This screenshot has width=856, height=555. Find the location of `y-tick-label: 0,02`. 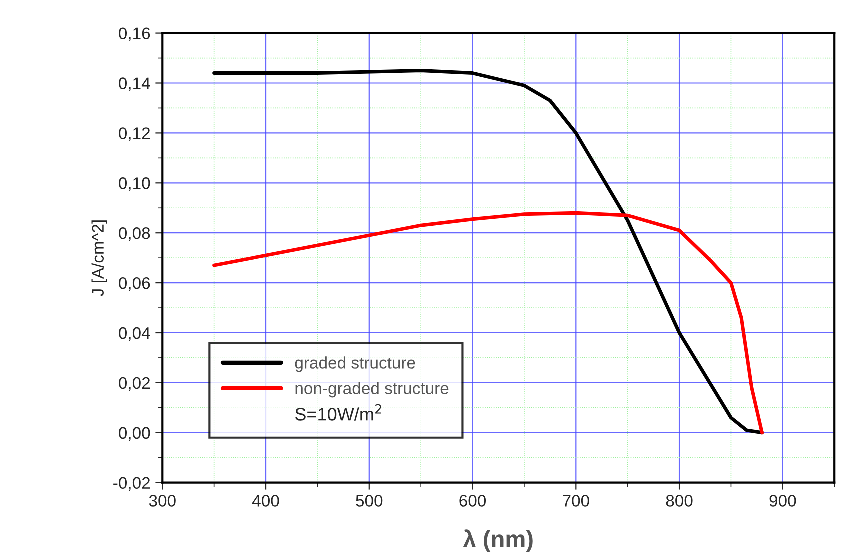

y-tick-label: 0,02 is located at coordinates (134, 384).